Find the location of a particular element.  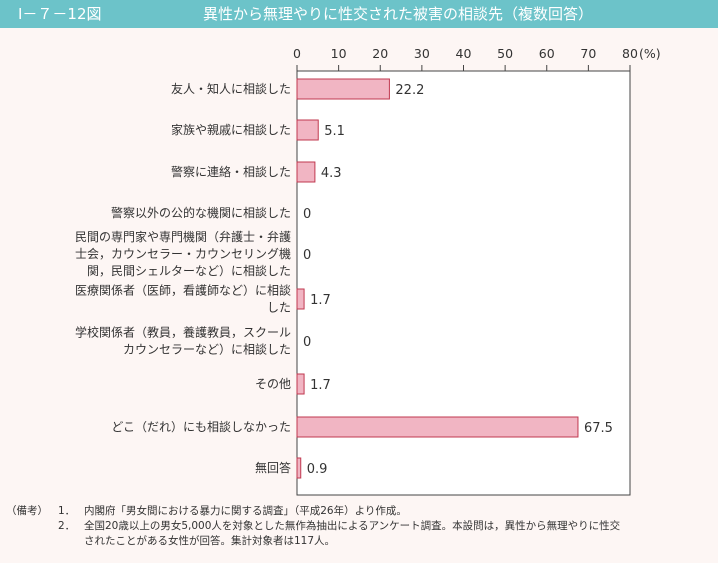

figure-number: Ⅰ－７－12図 is located at coordinates (60, 14).